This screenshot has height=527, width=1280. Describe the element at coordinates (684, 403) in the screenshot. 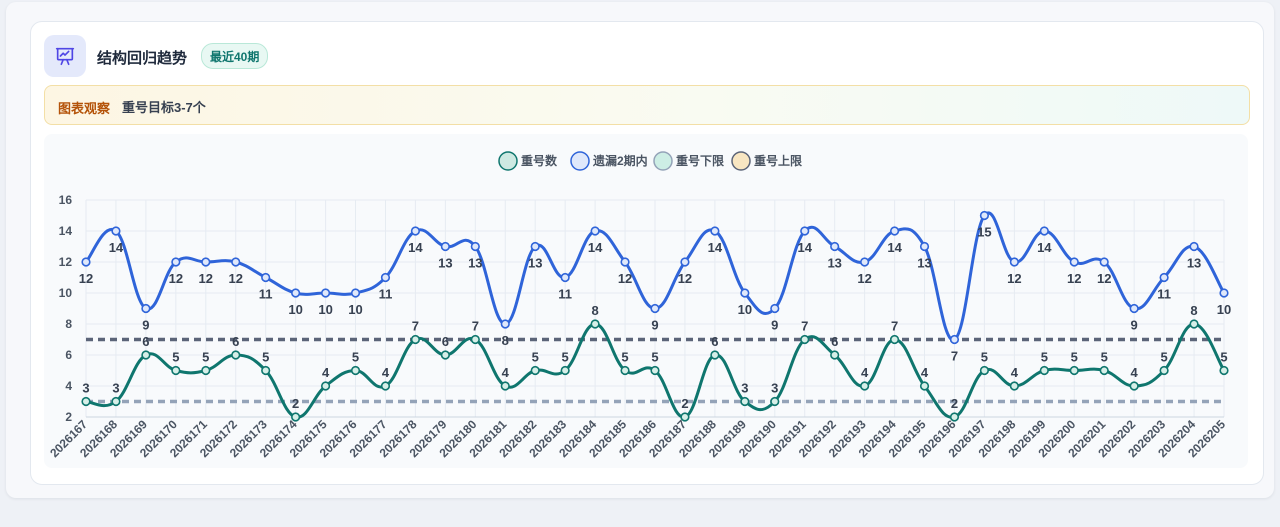

I see `repeat-data-label: 2` at that location.